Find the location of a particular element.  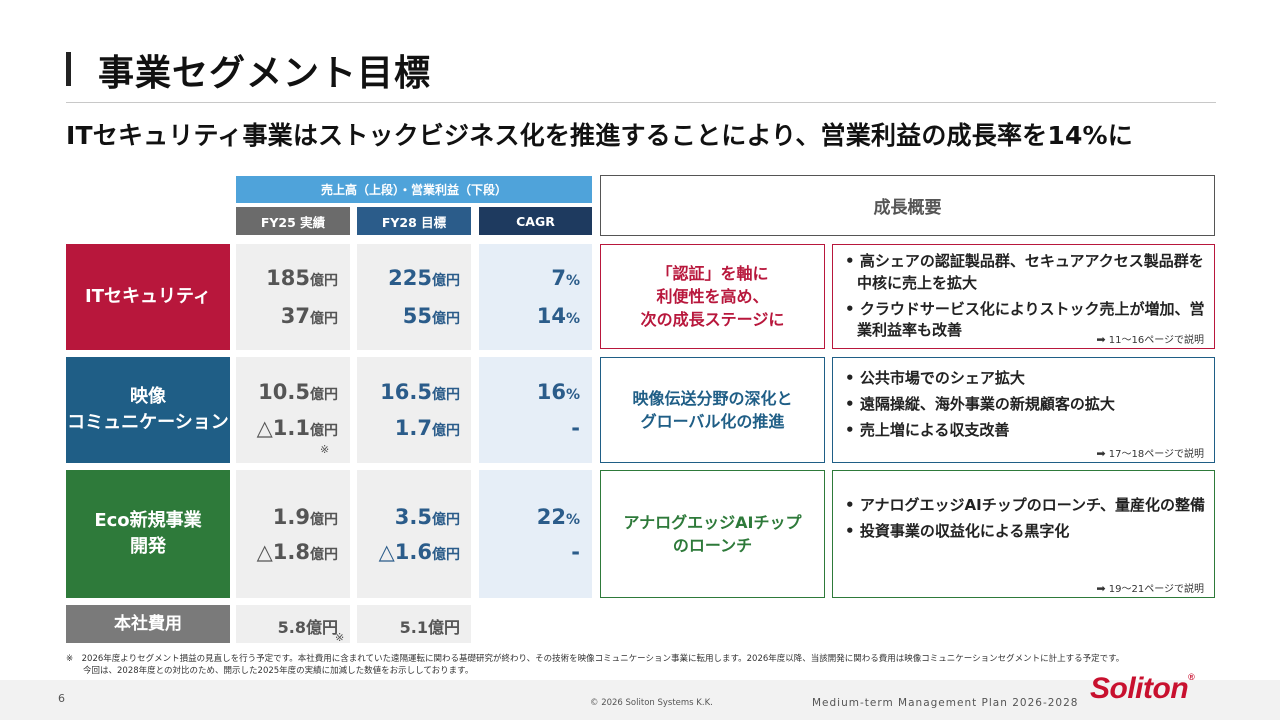

focus-line: グローバル化の推進 is located at coordinates (712, 421).